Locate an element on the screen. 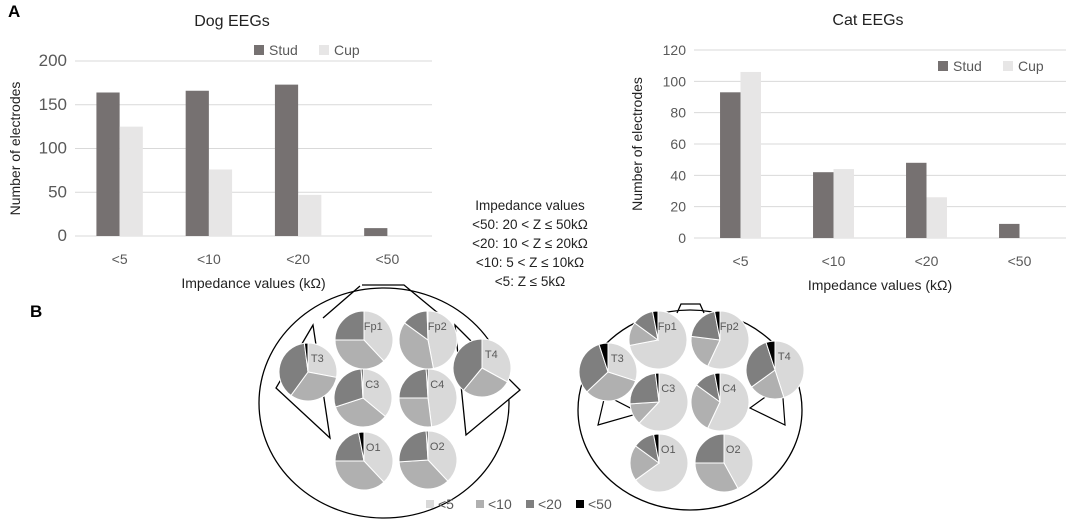  cat-ytick-label: 20 is located at coordinates (678, 207).